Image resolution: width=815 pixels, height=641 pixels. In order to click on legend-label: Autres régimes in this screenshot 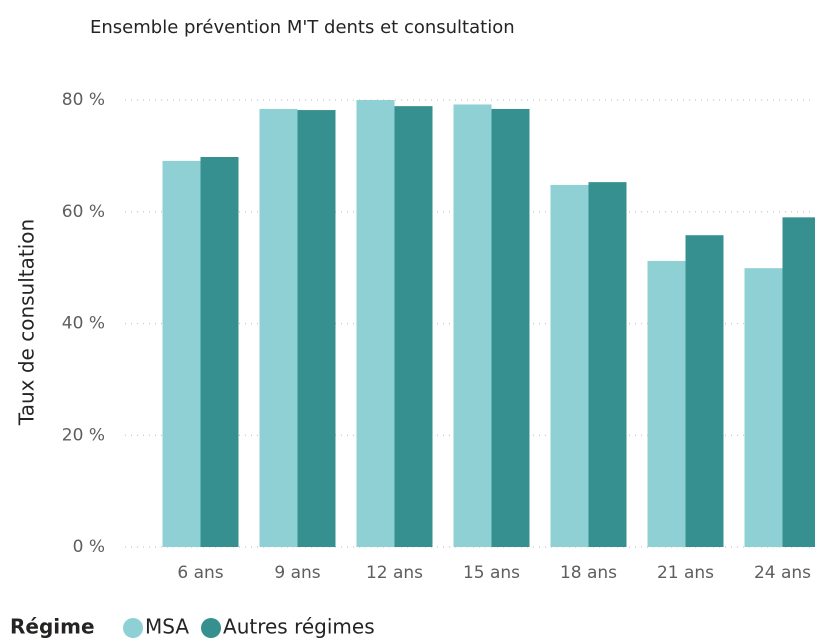, I will do `click(299, 627)`.